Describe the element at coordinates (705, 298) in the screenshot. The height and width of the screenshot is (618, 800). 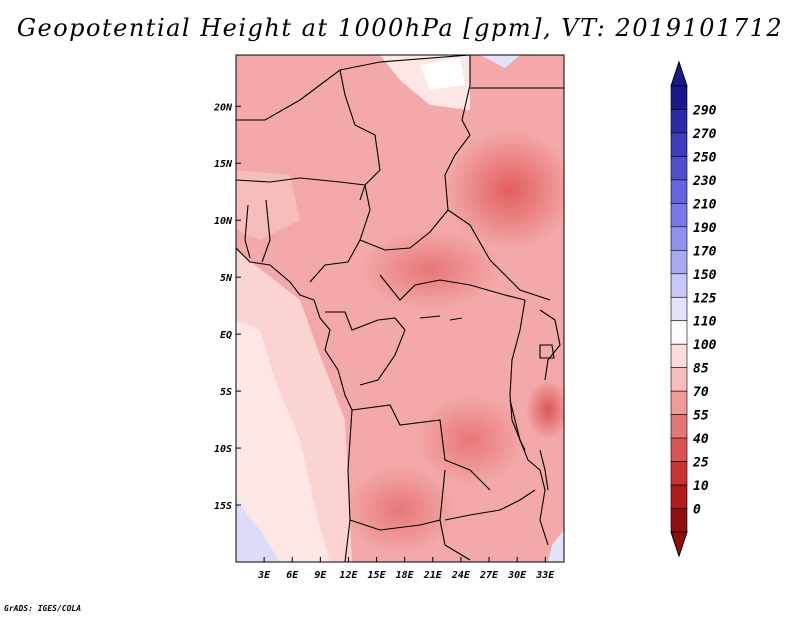
I see `colorbar-label: 125` at that location.